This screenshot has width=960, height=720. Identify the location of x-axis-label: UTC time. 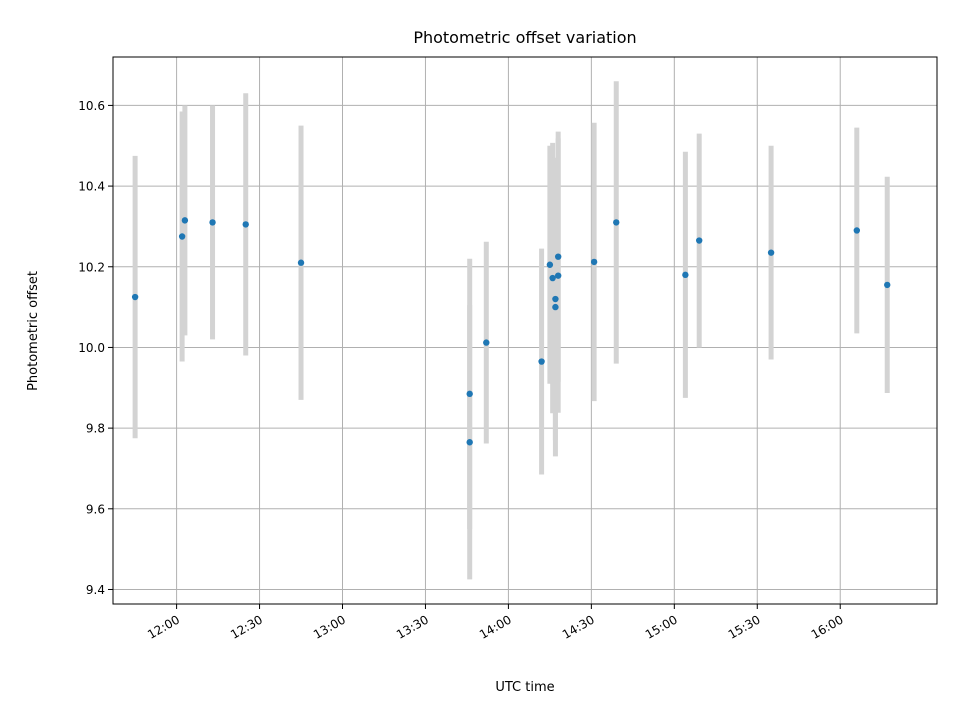
(524, 687).